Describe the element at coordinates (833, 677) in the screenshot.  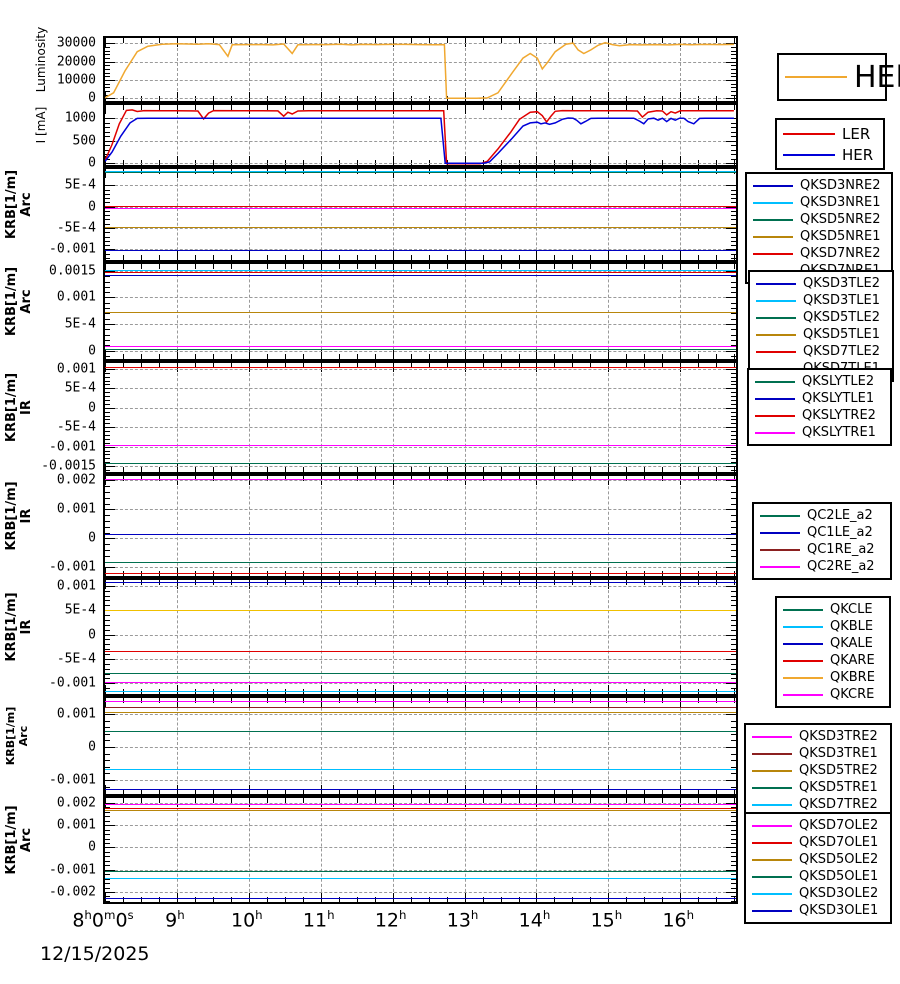
I see `legend-item: QKBRE` at that location.